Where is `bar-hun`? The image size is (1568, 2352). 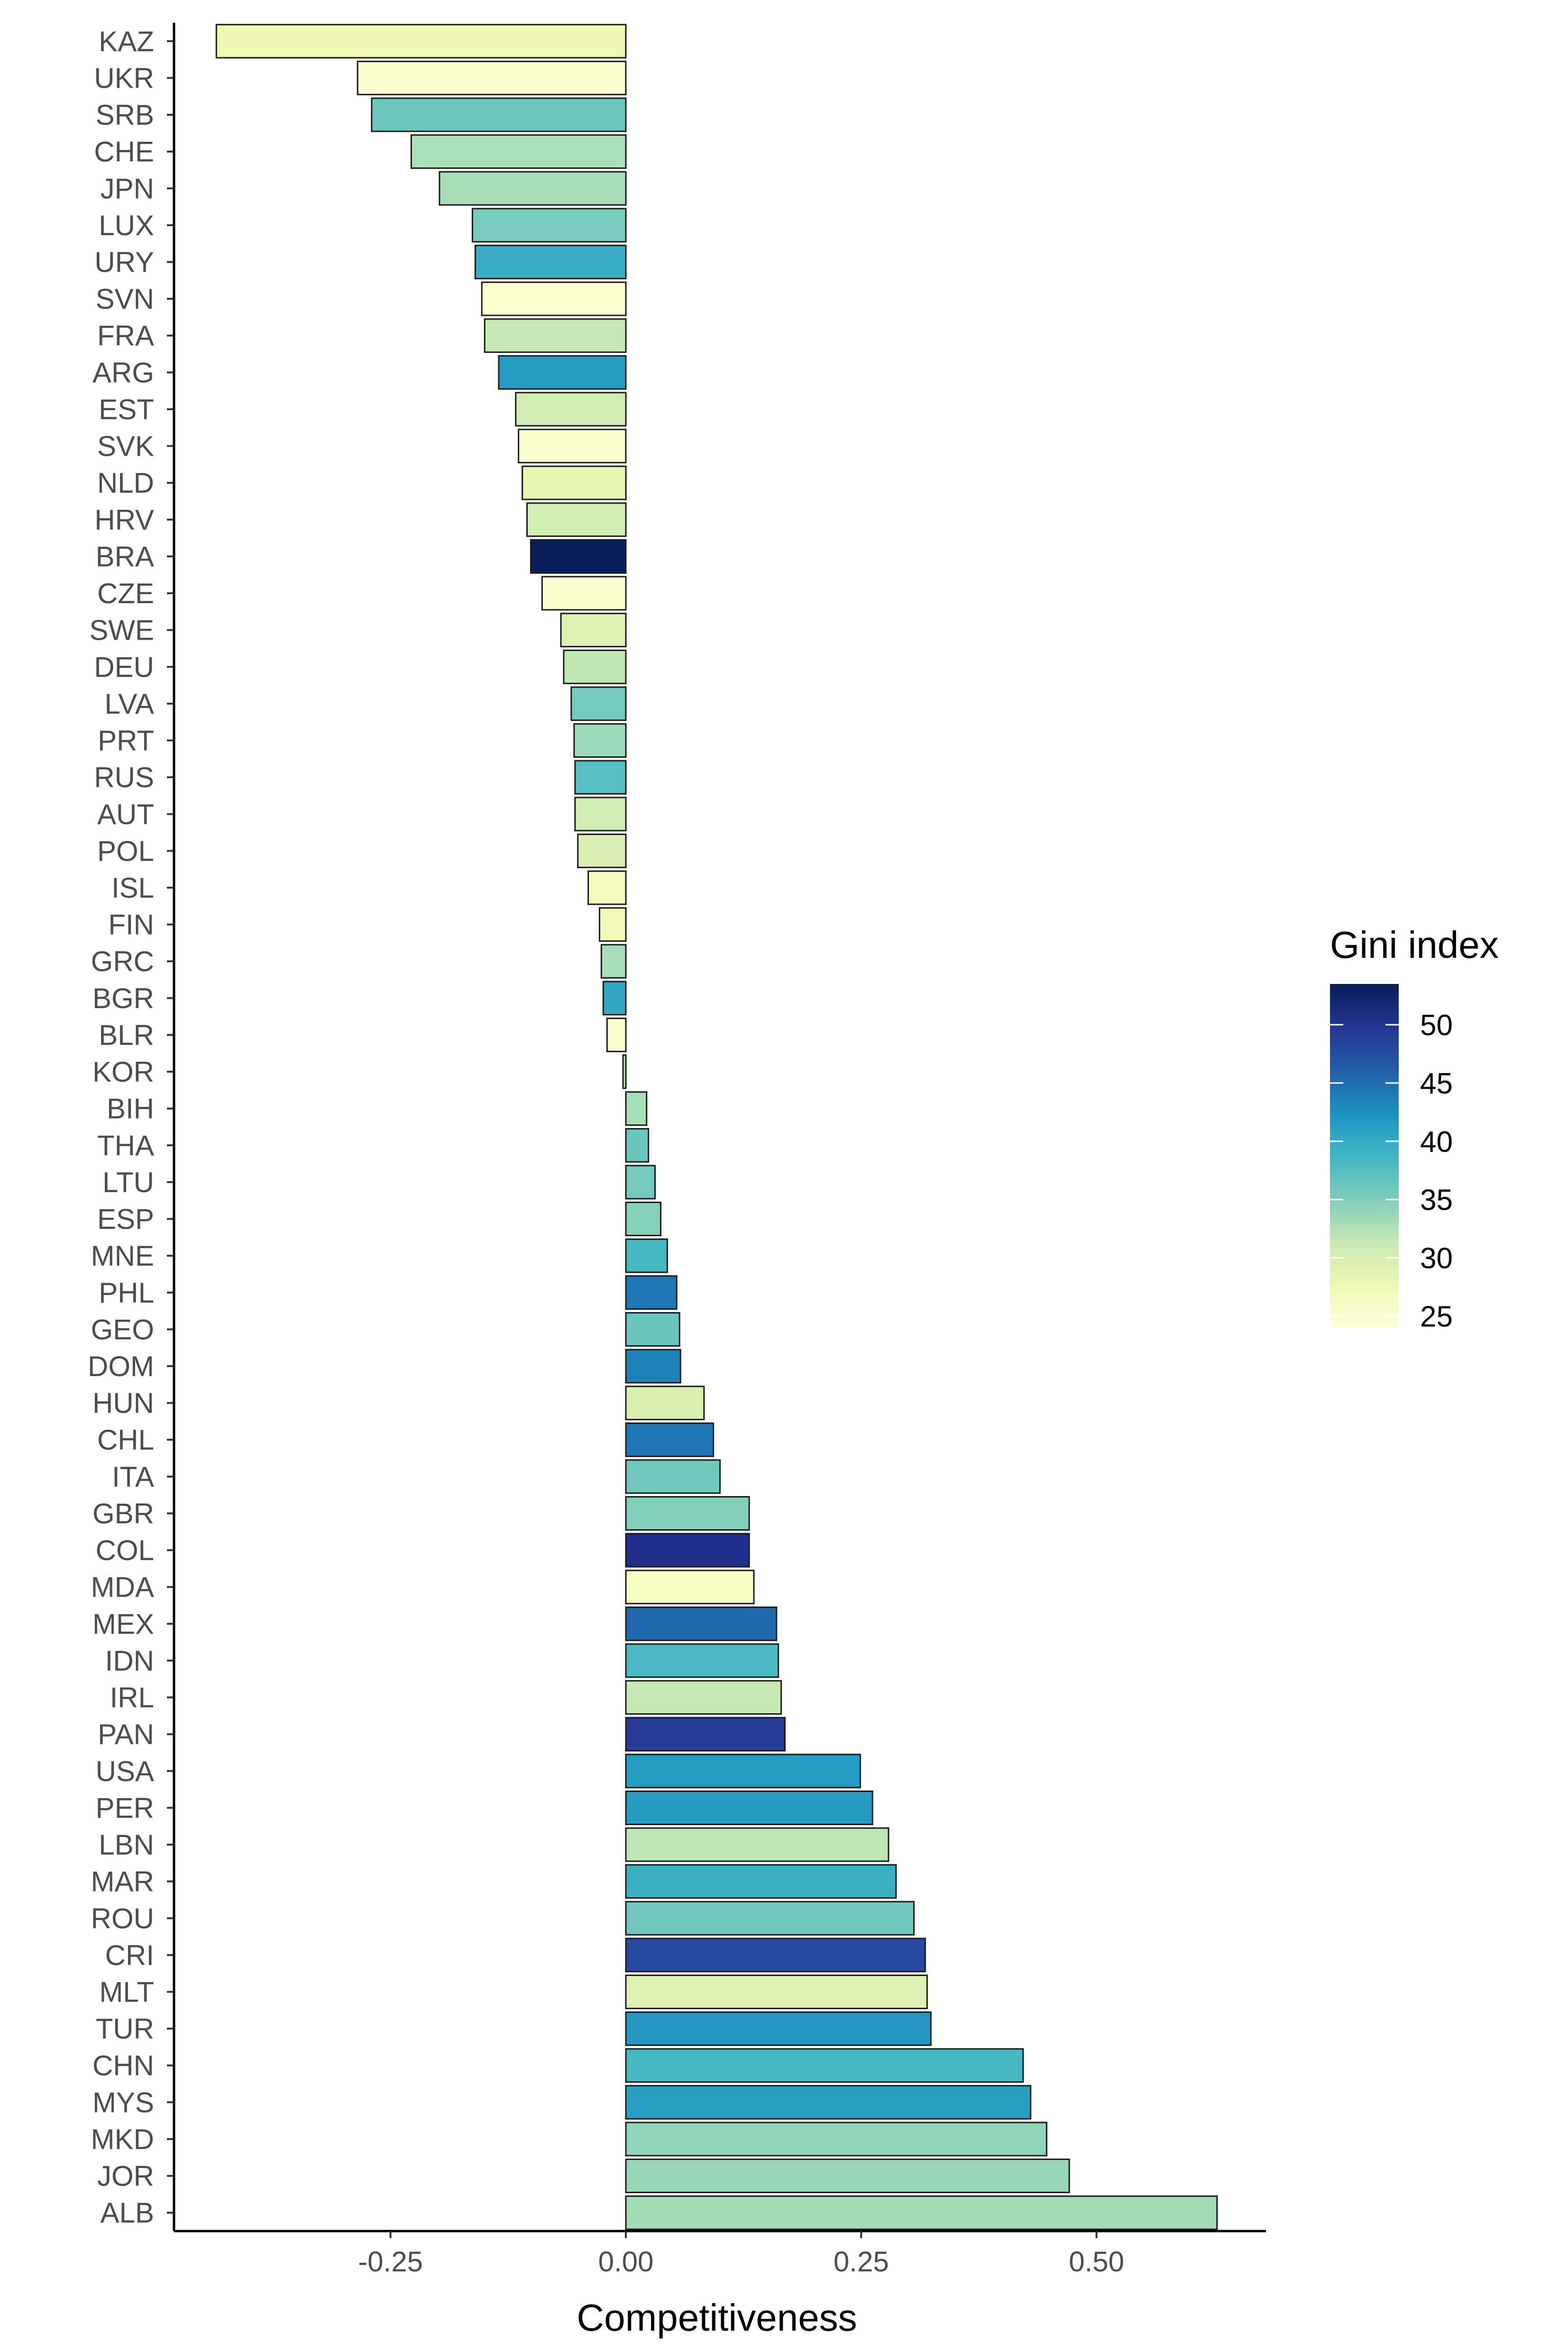 bar-hun is located at coordinates (665, 1403).